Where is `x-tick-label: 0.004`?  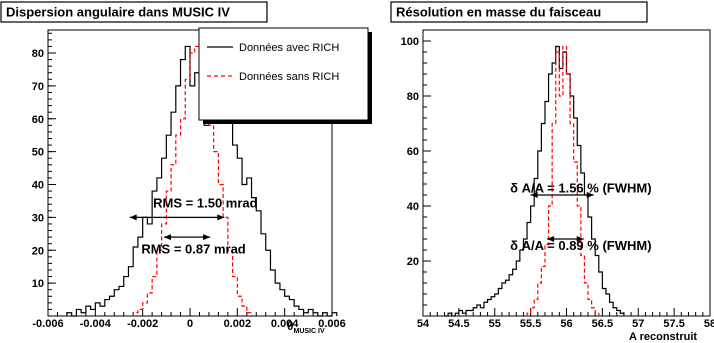 x-tick-label: 0.004 is located at coordinates (285, 324).